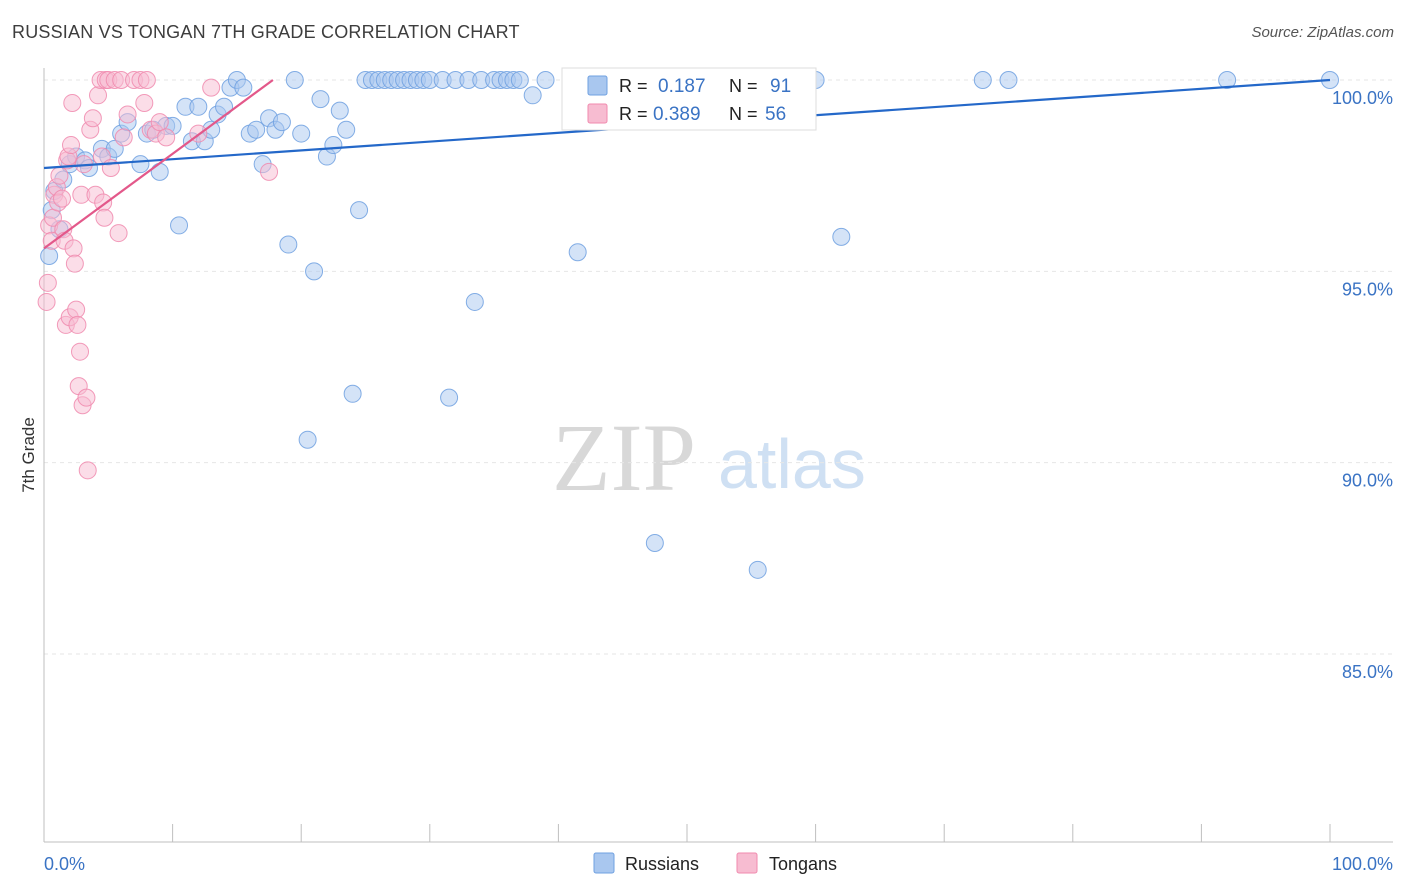 The height and width of the screenshot is (892, 1406). I want to click on tongans-r-label: R =, so click(633, 114).